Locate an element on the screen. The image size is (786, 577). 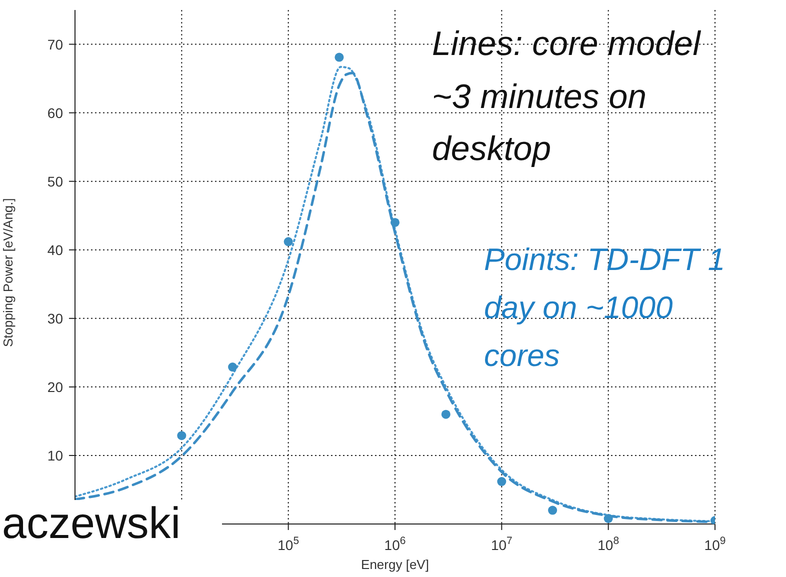
y-tick-label: 10 is located at coordinates (55, 455).